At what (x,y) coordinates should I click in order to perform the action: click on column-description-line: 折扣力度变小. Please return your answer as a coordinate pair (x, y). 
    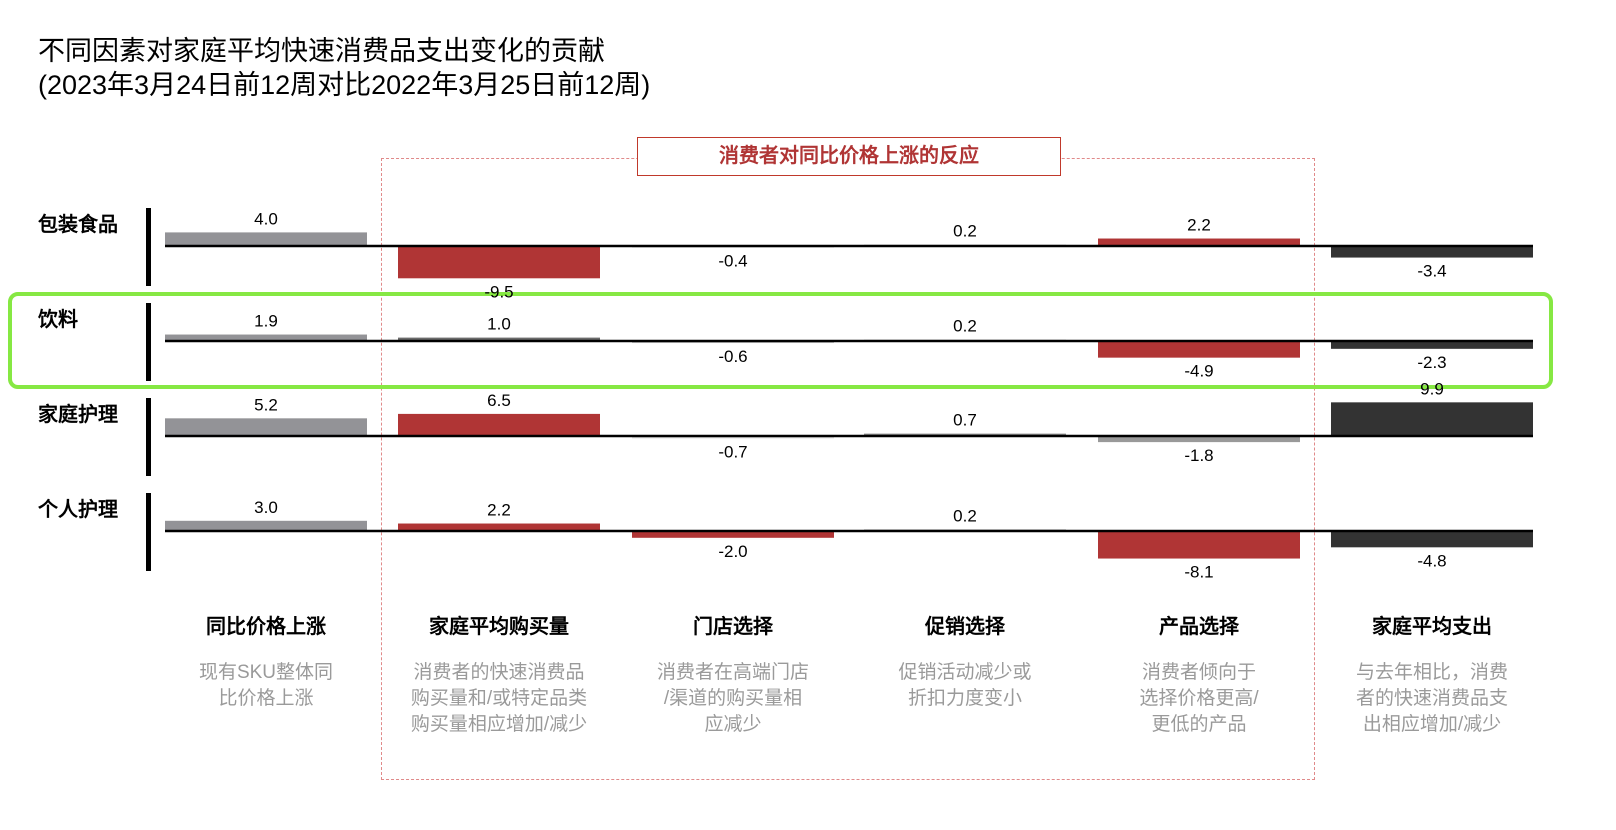
    Looking at the image, I should click on (964, 698).